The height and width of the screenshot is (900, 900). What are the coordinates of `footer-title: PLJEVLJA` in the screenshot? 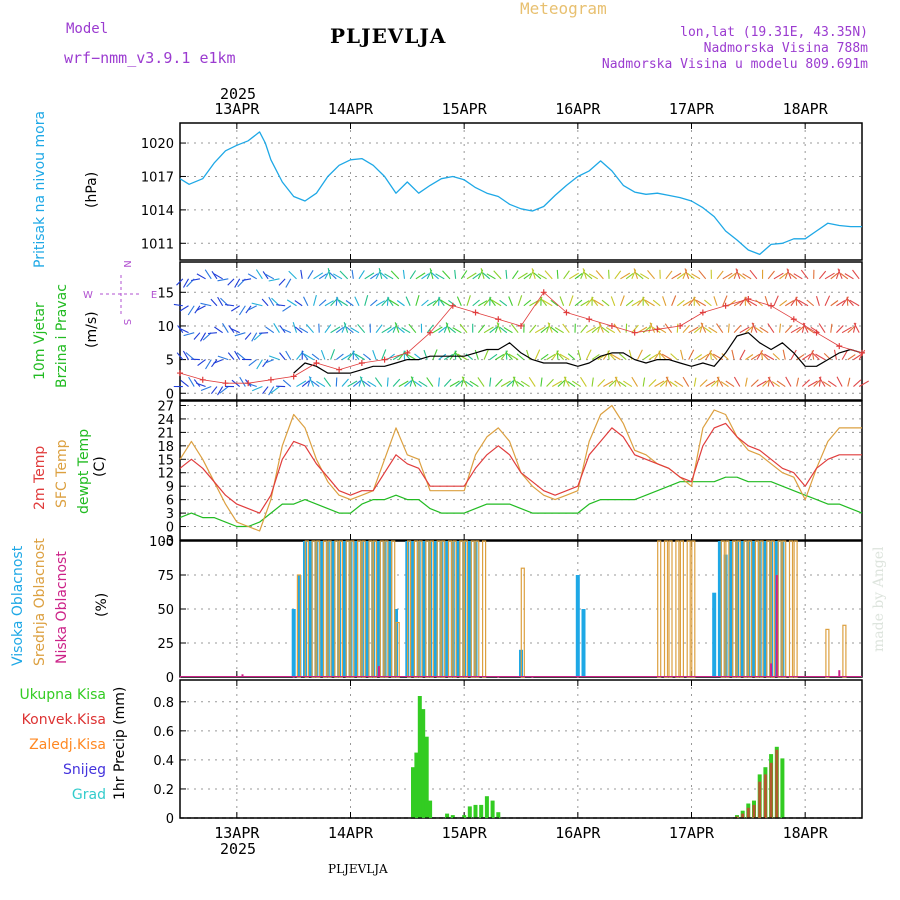 It's located at (358, 869).